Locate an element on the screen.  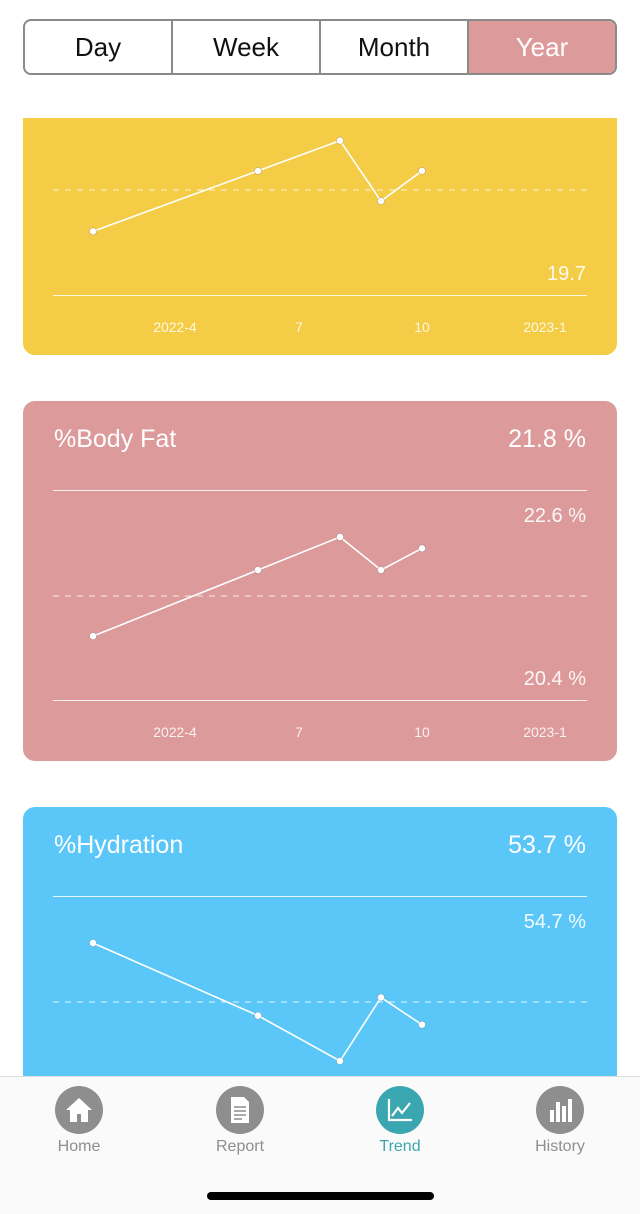
hydration-title: %Hydration is located at coordinates (119, 845).